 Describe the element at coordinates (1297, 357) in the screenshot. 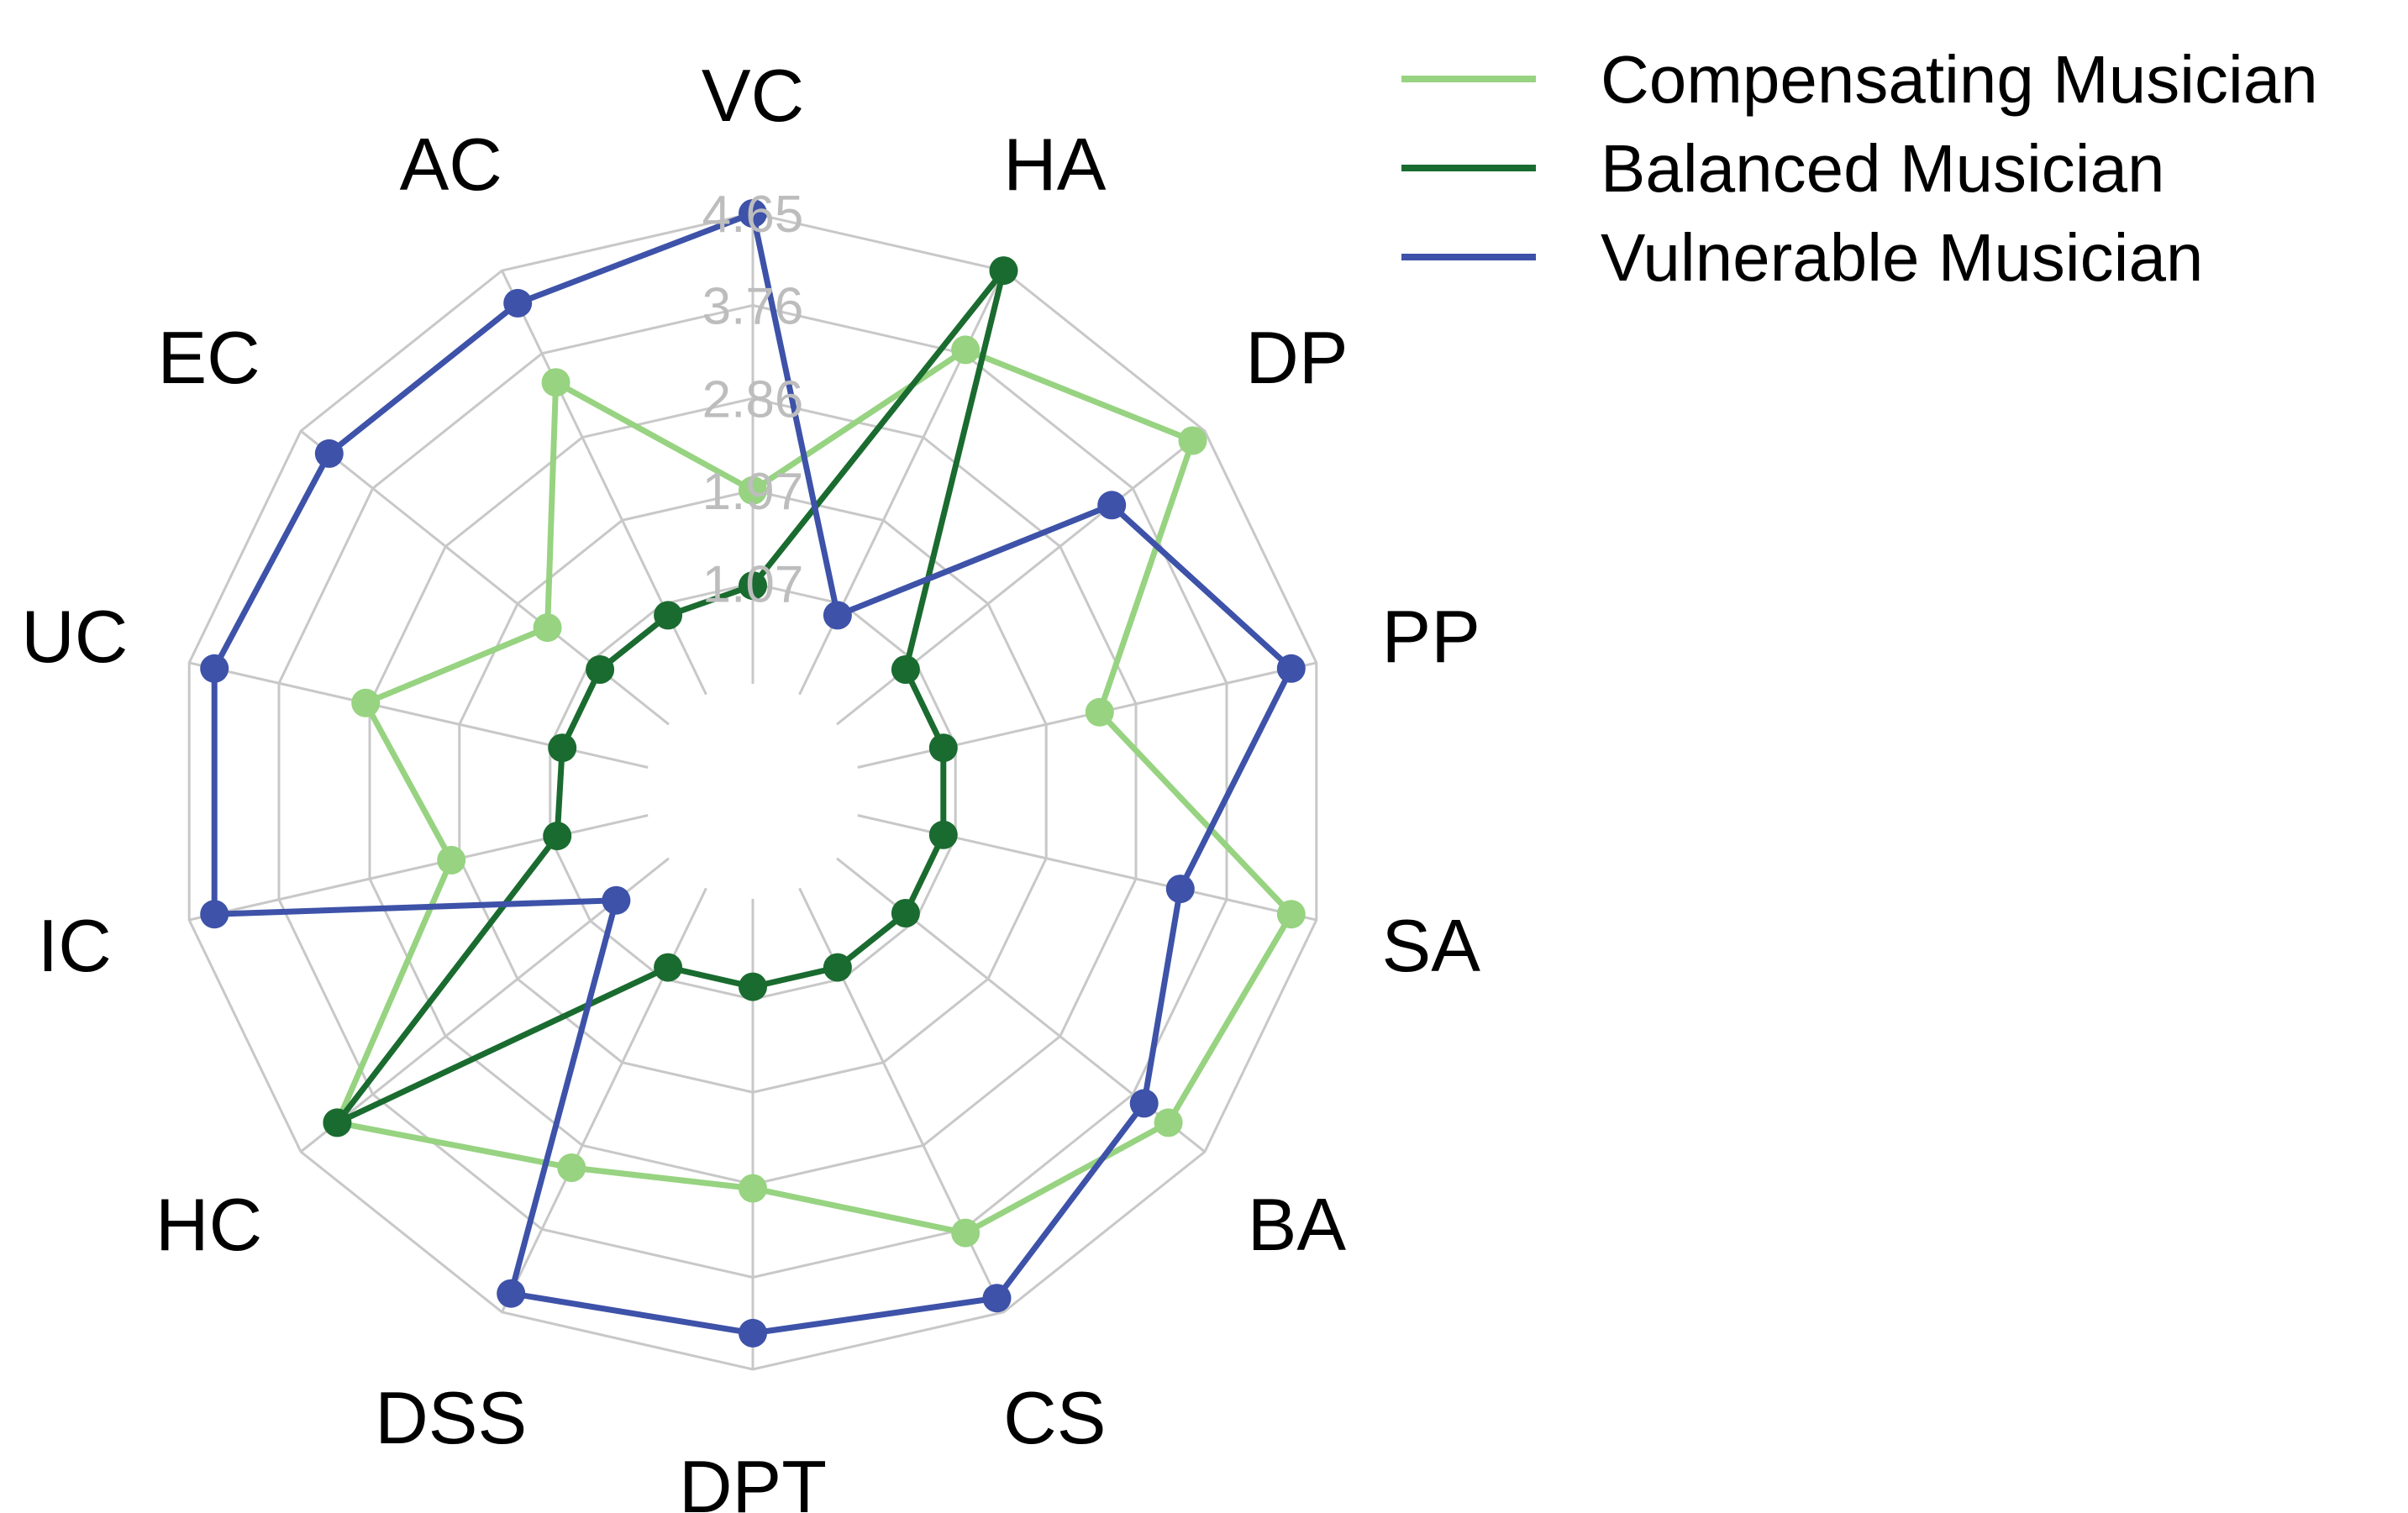

I see `axis-label-dp: DP` at that location.